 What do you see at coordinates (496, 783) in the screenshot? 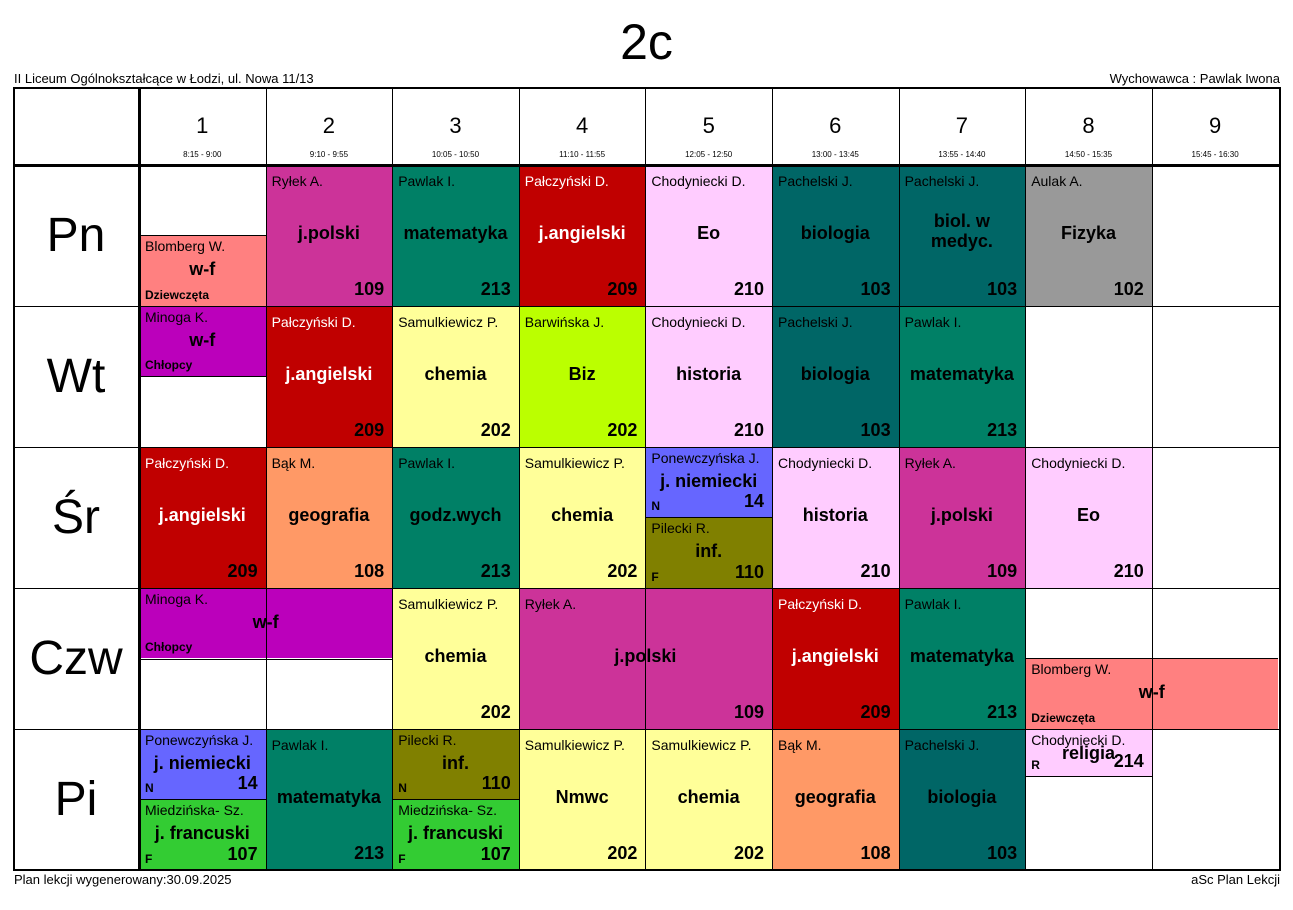
I see `lesson-room: 110` at bounding box center [496, 783].